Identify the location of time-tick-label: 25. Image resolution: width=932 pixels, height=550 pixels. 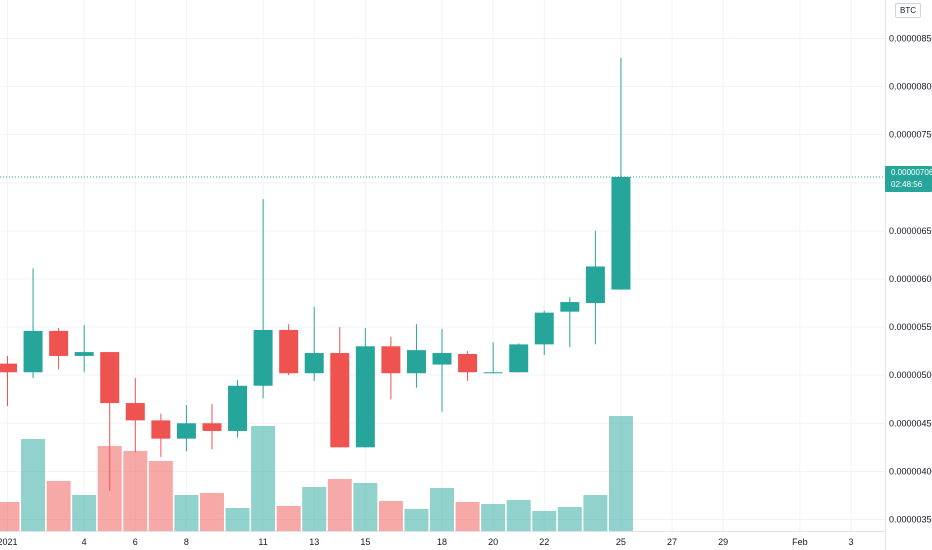
(621, 542).